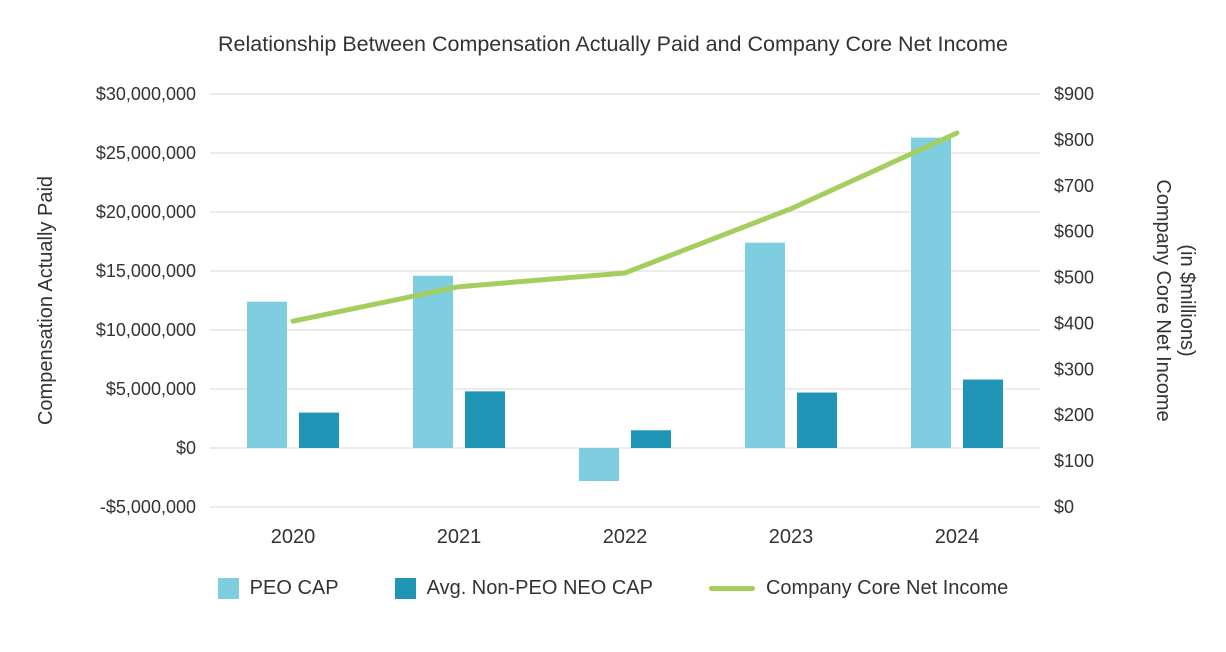  I want to click on x-axis-category-label: 2020, so click(293, 537).